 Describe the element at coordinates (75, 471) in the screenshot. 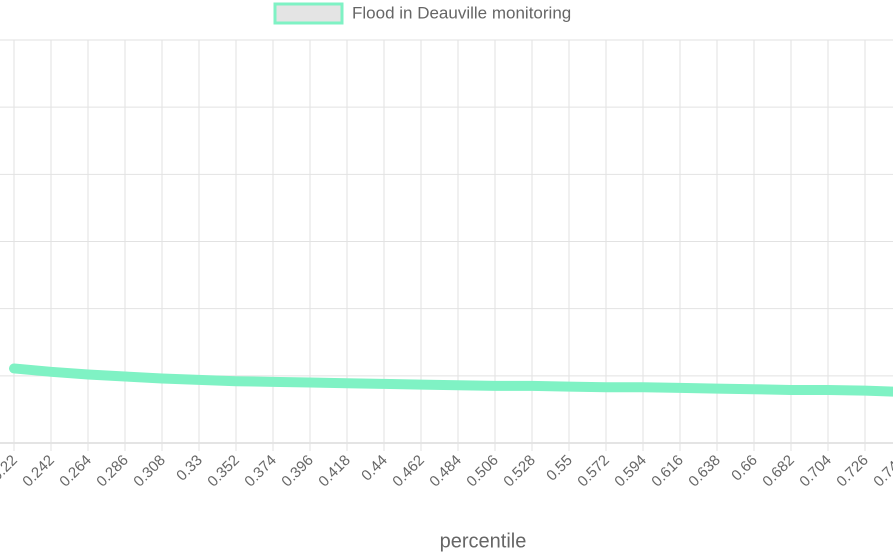

I see `x-tick-label: 0.264` at that location.